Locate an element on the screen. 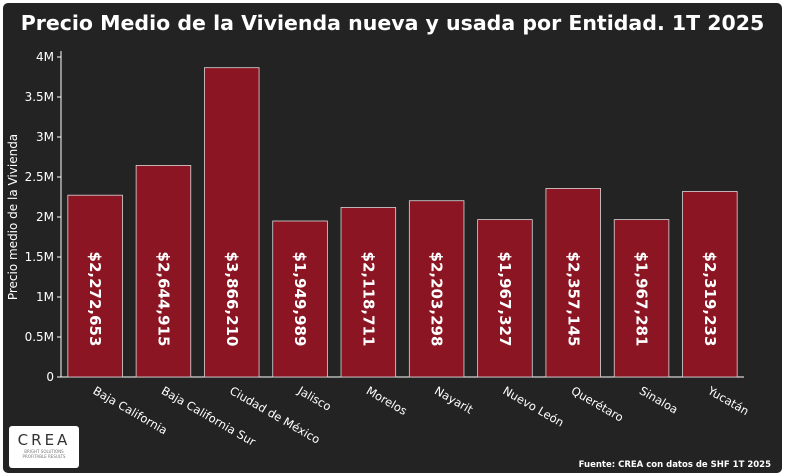 The image size is (785, 476). bar-value-label: $1,967,281 is located at coordinates (642, 299).